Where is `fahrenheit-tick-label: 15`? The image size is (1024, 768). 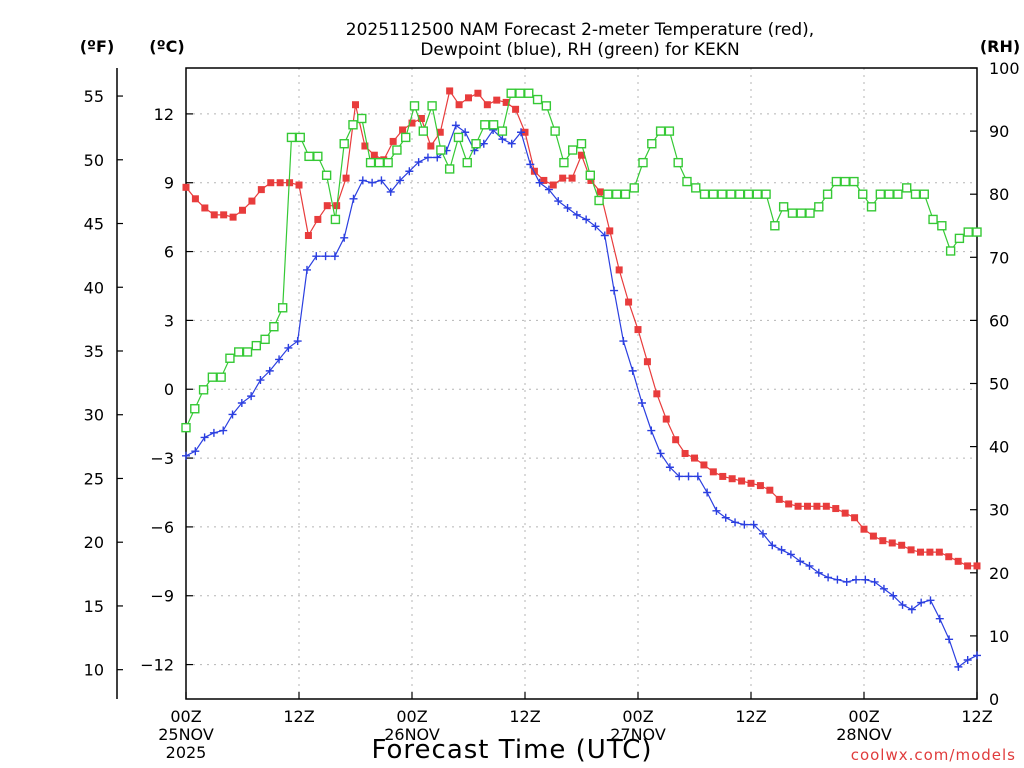
fahrenheit-tick-label: 15 is located at coordinates (94, 606).